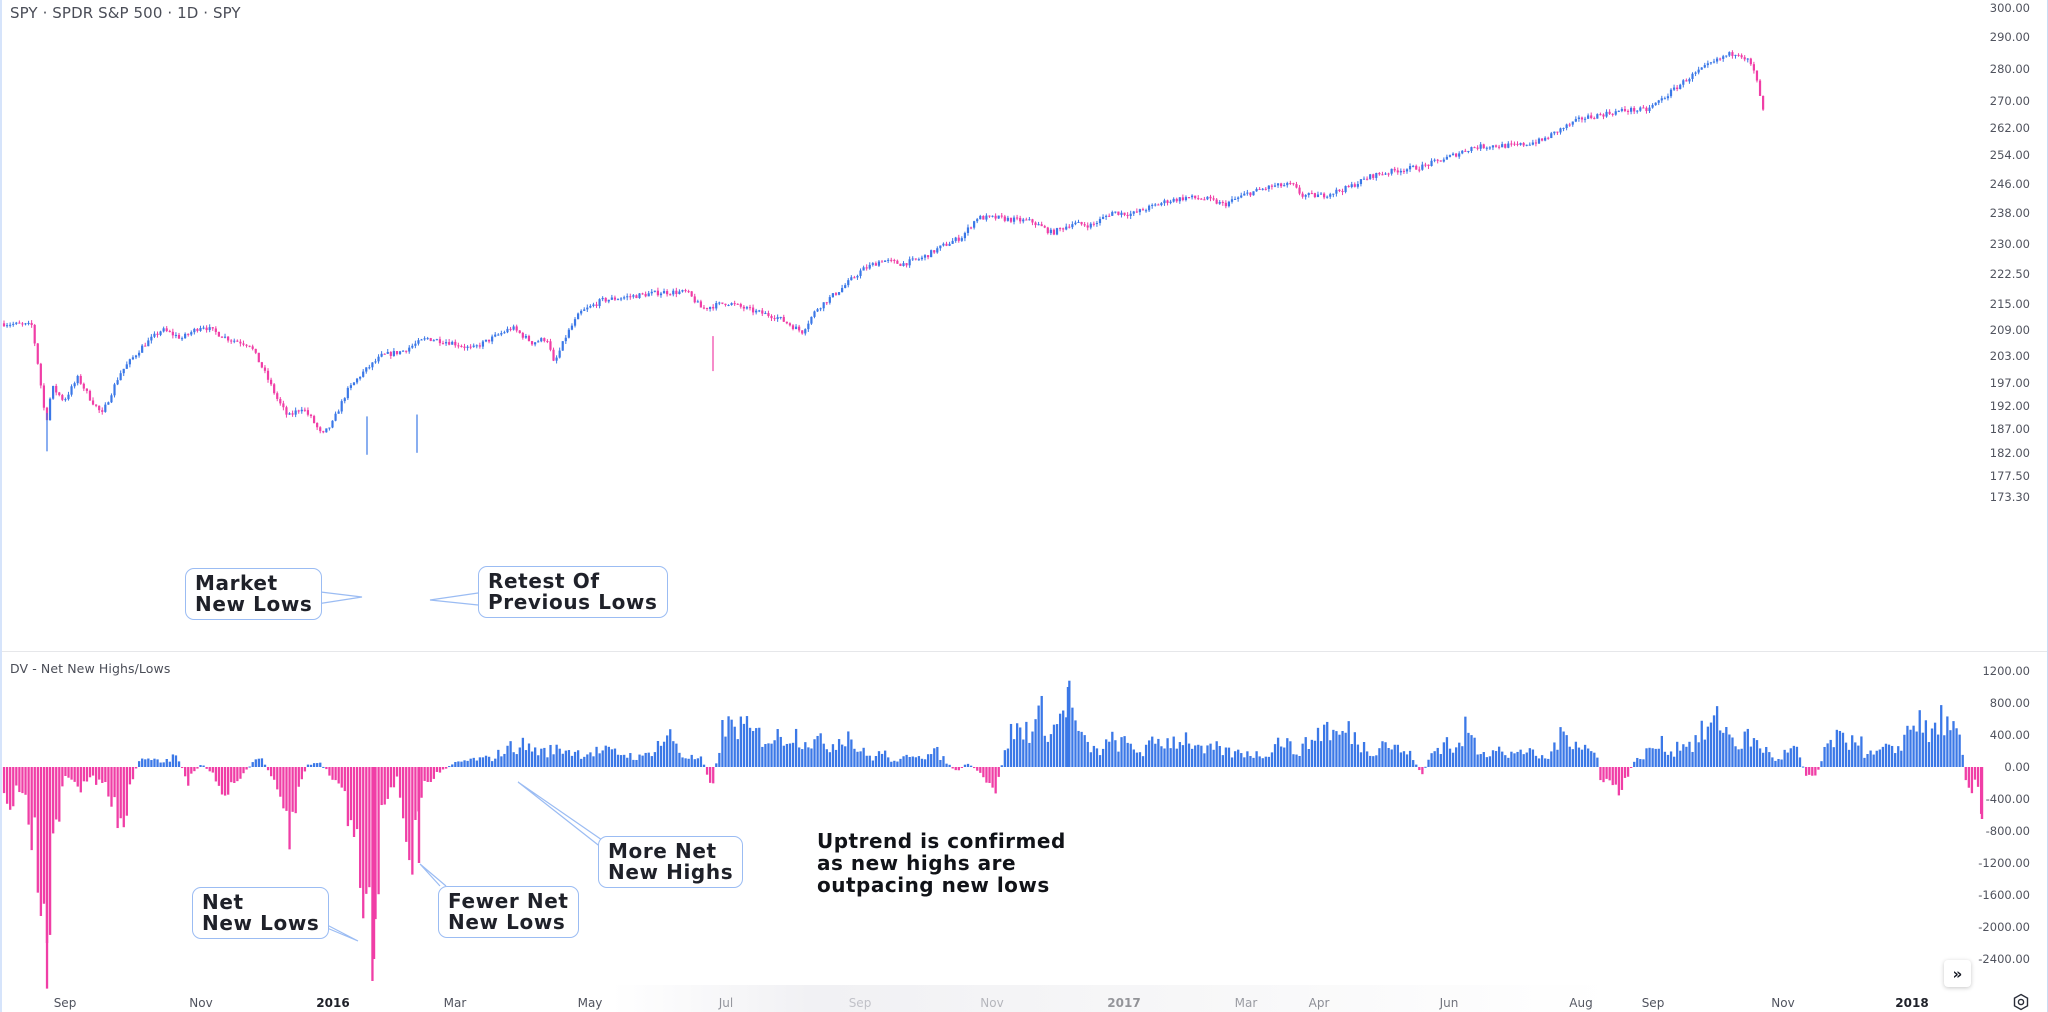 The image size is (2048, 1012). What do you see at coordinates (2009, 213) in the screenshot?
I see `price-tick-label: 238.00` at bounding box center [2009, 213].